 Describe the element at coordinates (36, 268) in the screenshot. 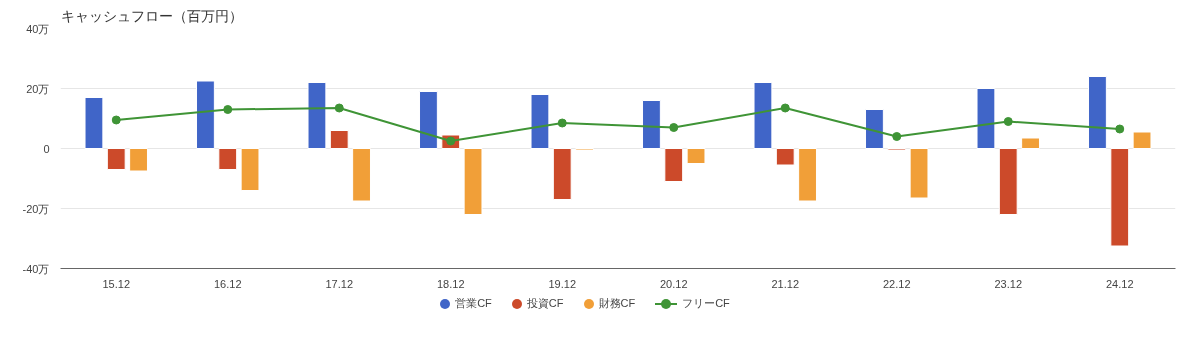

I see `y-tick-label: -40万` at that location.